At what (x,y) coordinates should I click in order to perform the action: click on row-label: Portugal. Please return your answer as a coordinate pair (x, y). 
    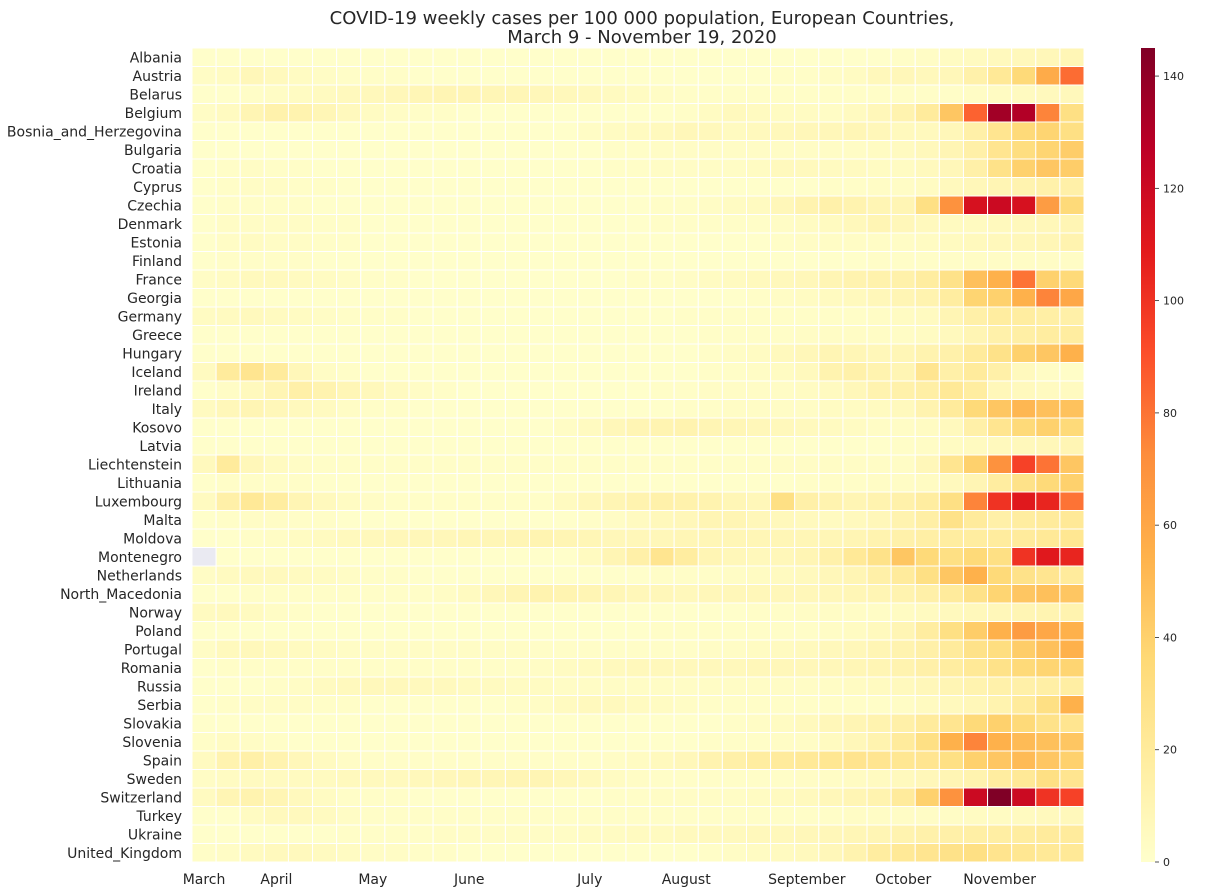
    Looking at the image, I should click on (153, 650).